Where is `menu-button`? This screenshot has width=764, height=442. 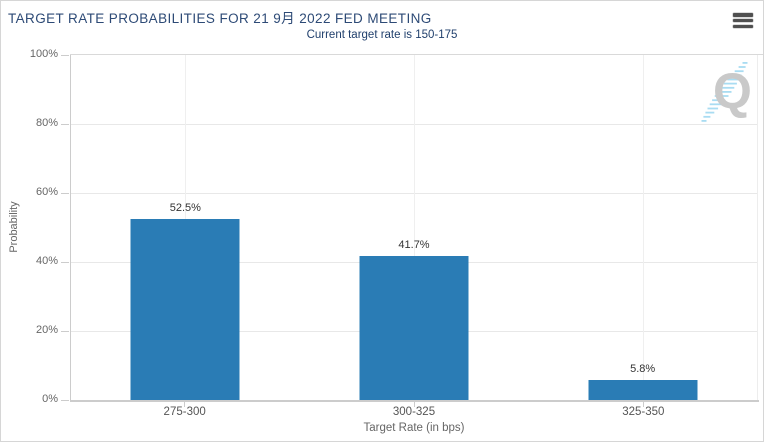
menu-button is located at coordinates (744, 20).